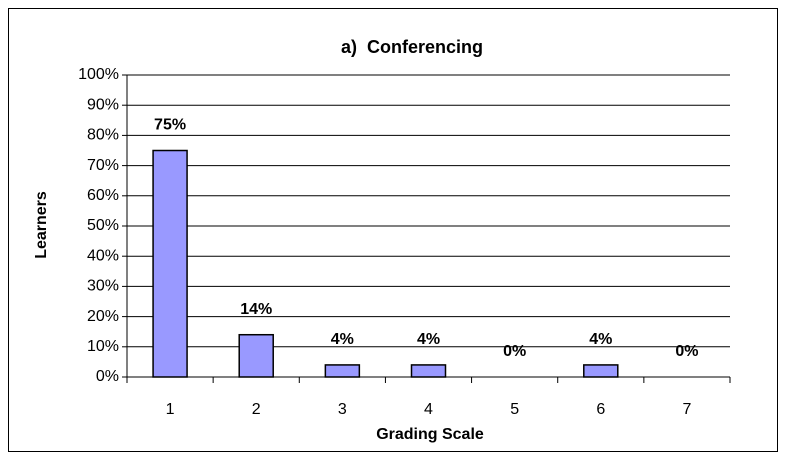  Describe the element at coordinates (103, 255) in the screenshot. I see `y-tick-label: 40%` at that location.